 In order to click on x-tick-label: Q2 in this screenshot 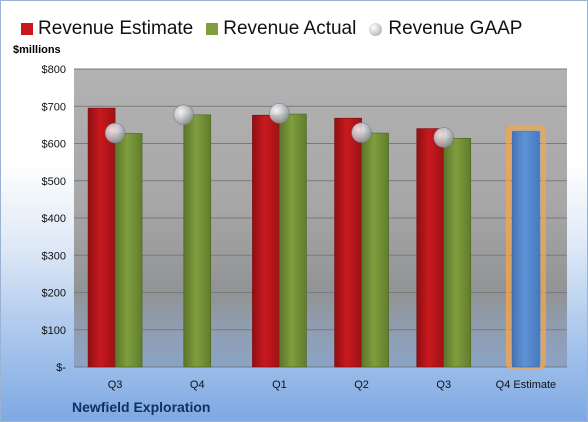, I will do `click(361, 385)`.